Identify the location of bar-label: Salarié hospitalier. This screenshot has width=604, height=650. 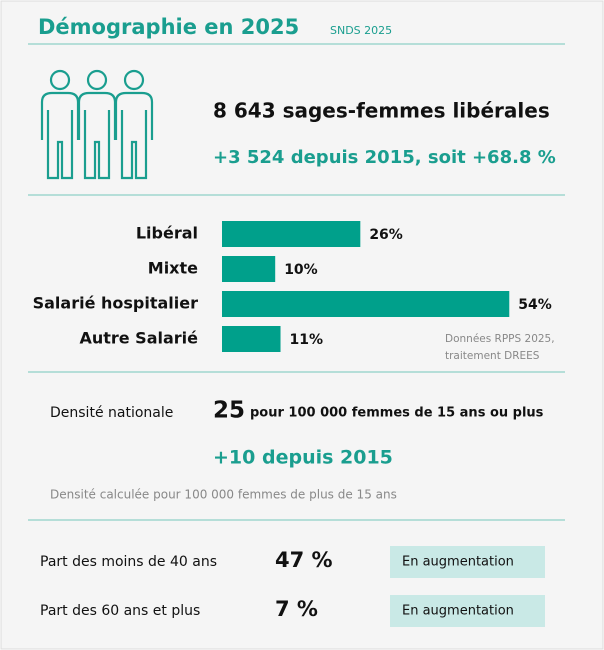
(116, 303).